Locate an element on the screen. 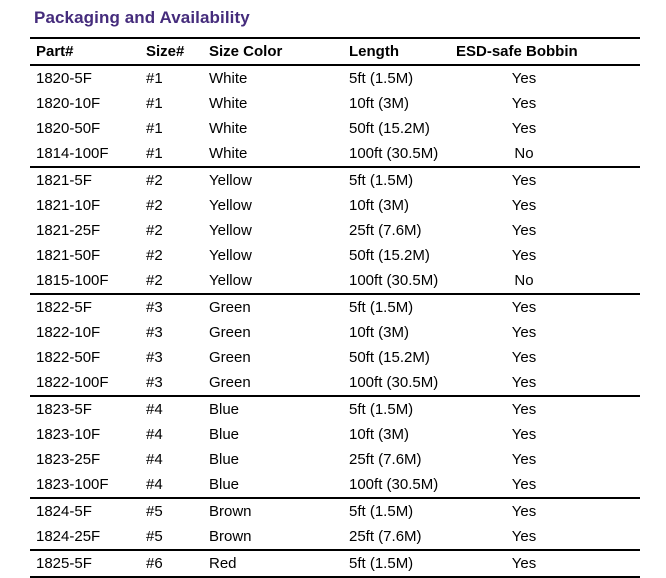  table-row: 1822-5F #3 Green 5ft (1.5M) Yes is located at coordinates (335, 307).